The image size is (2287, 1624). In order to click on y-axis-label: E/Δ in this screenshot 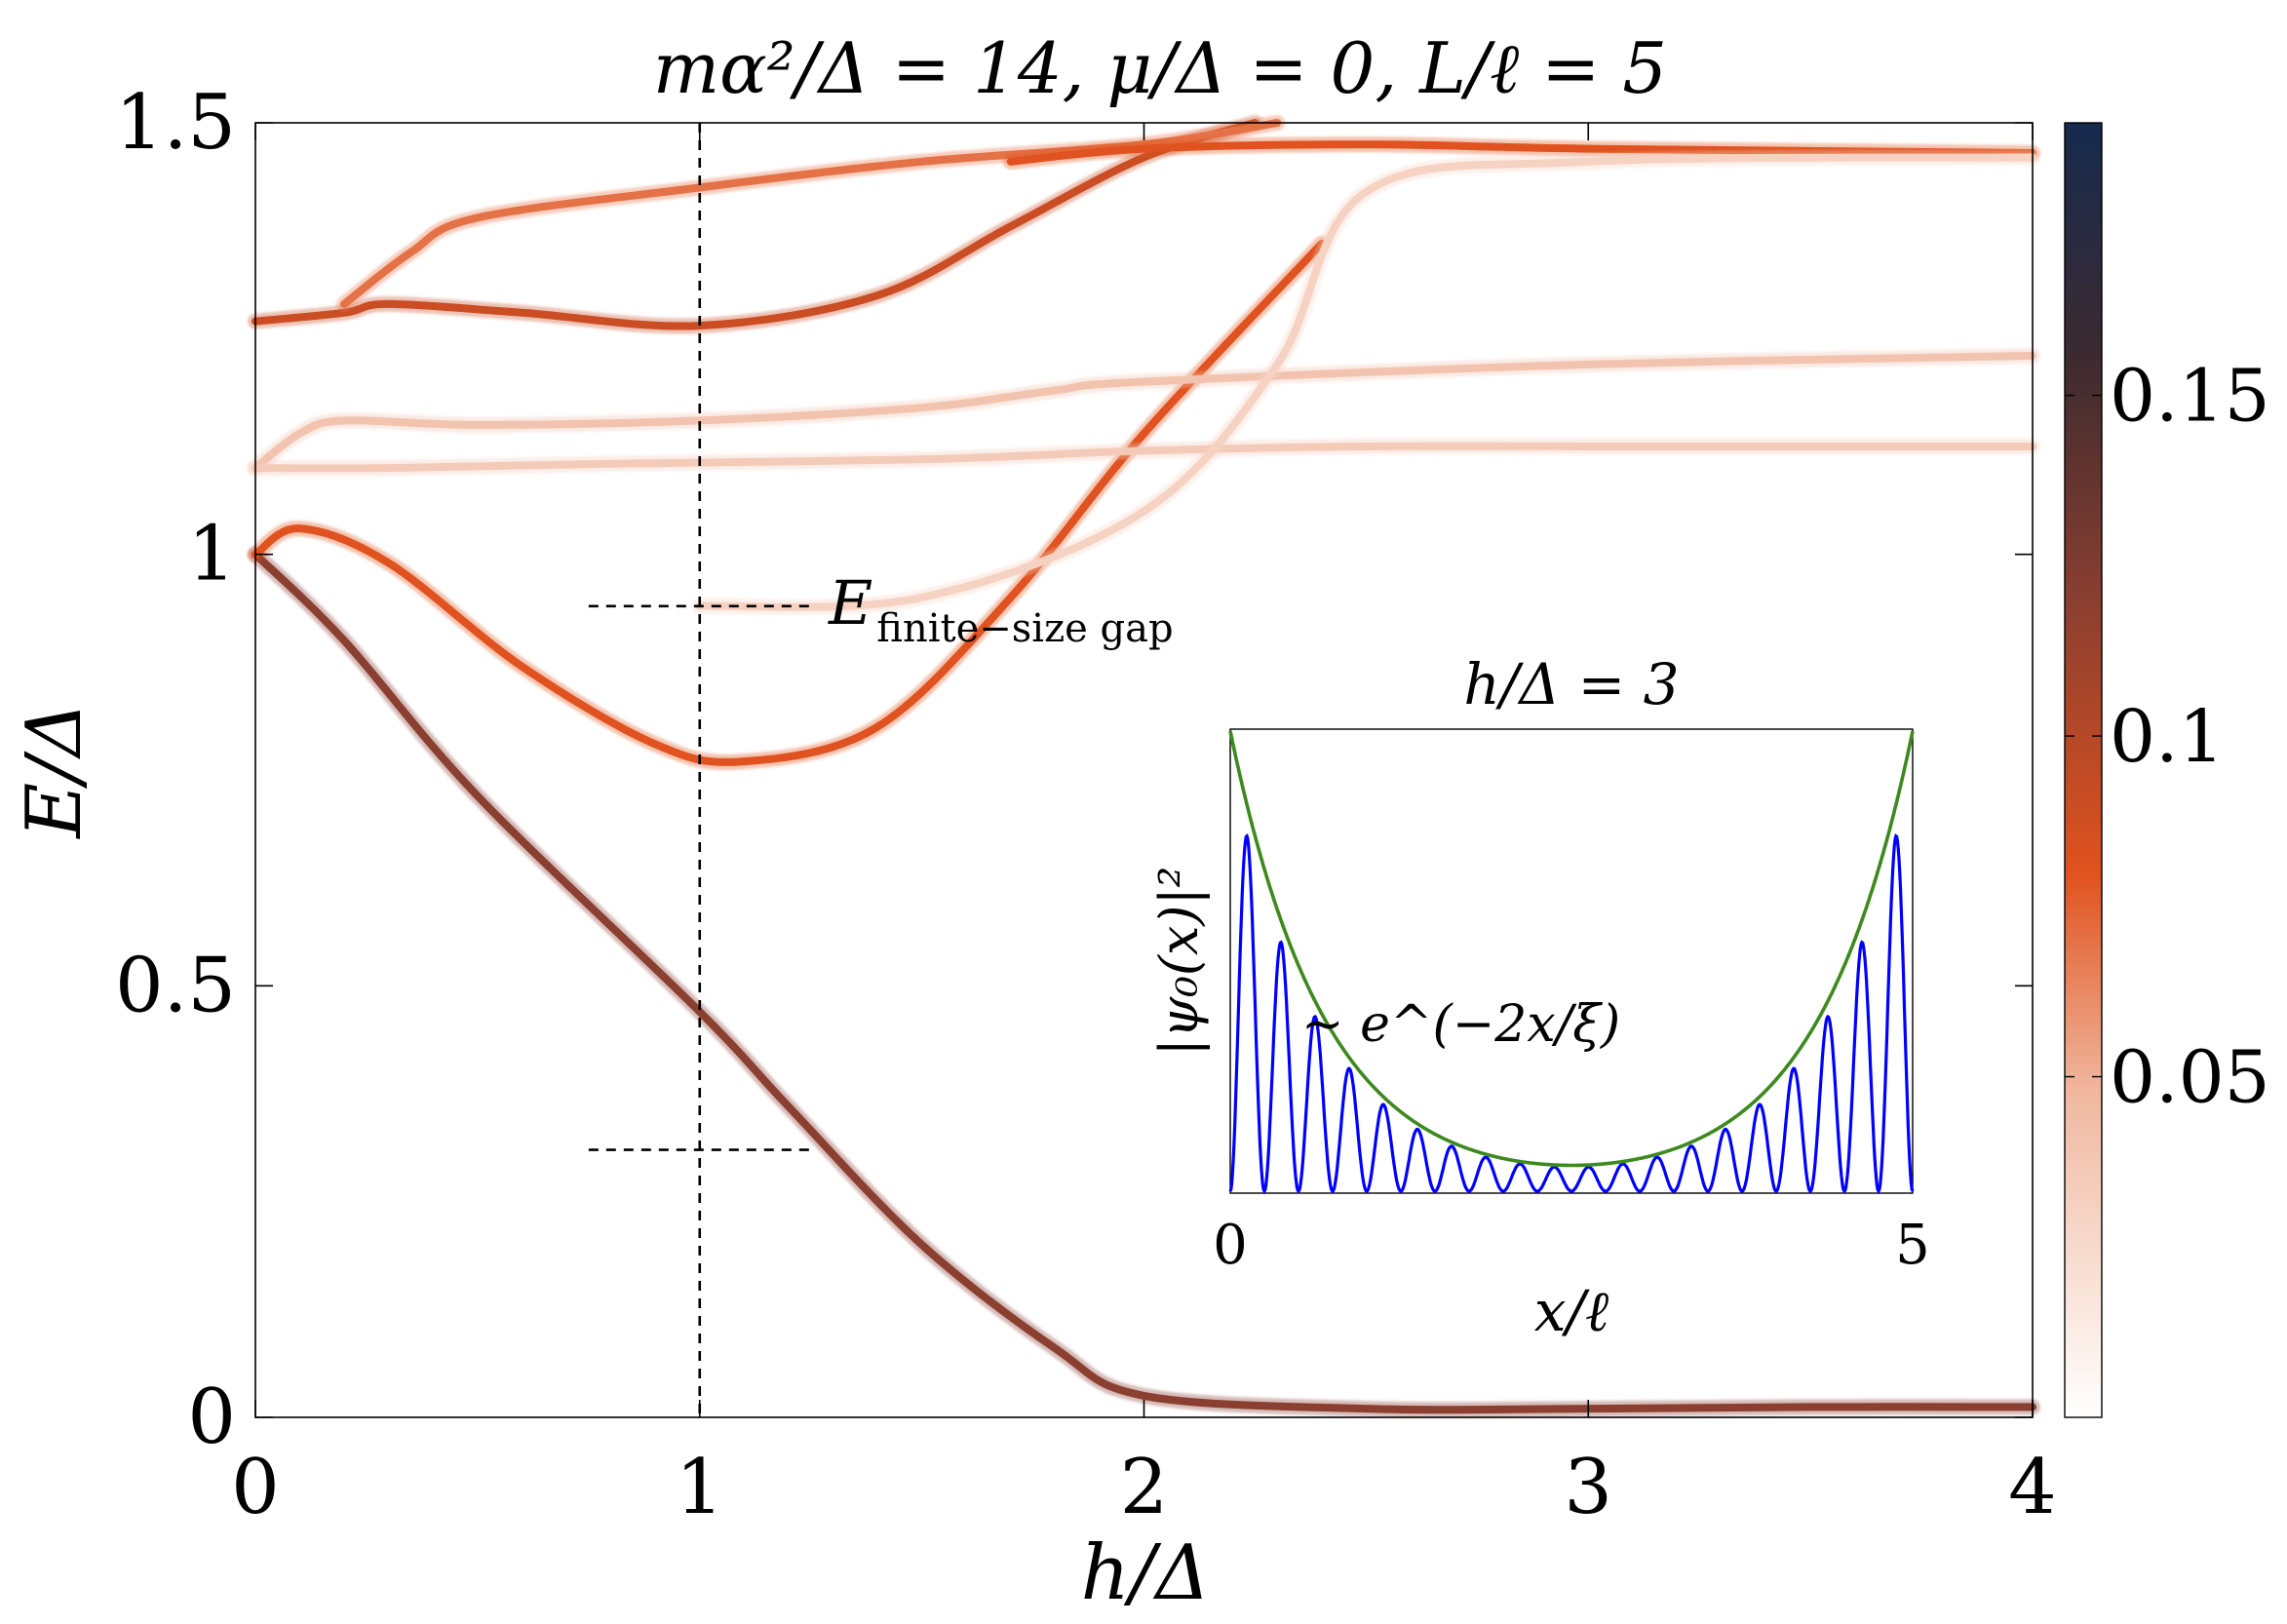, I will do `click(54, 771)`.